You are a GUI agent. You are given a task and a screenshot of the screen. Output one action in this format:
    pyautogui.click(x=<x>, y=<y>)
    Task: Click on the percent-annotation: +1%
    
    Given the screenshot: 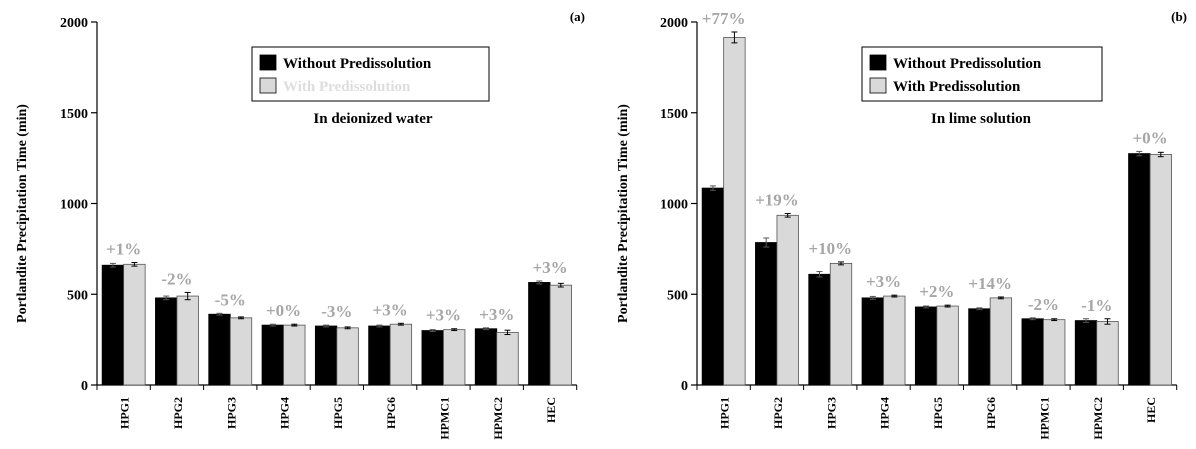 What is the action you would take?
    pyautogui.click(x=123, y=248)
    